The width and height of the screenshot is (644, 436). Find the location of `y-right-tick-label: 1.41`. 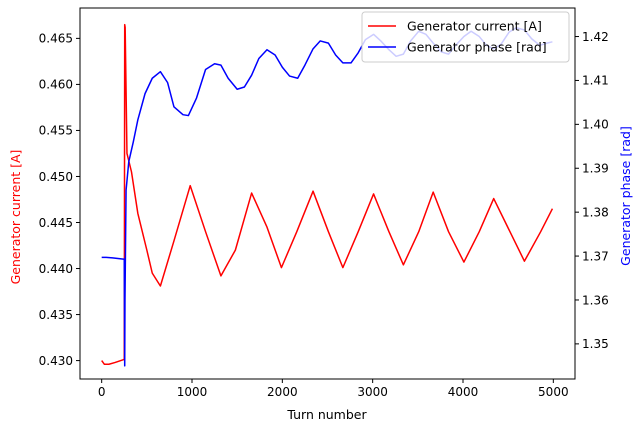

y-right-tick-label: 1.41 is located at coordinates (595, 81).